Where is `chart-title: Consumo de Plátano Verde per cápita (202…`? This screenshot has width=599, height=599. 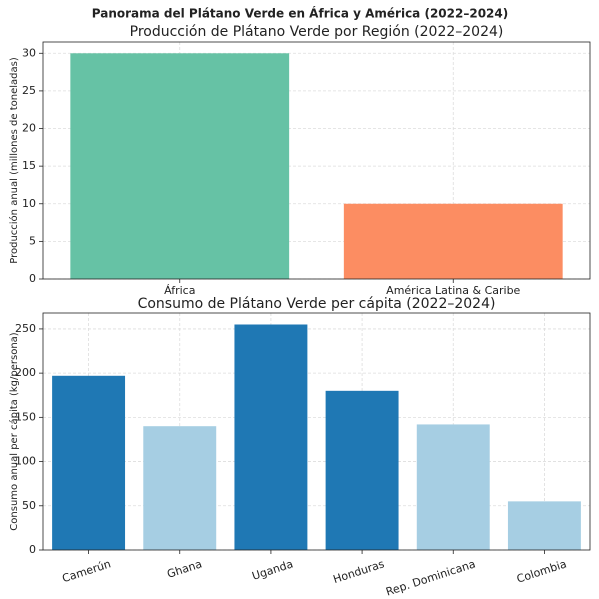 chart-title: Consumo de Plátano Verde per cápita (202… is located at coordinates (317, 304).